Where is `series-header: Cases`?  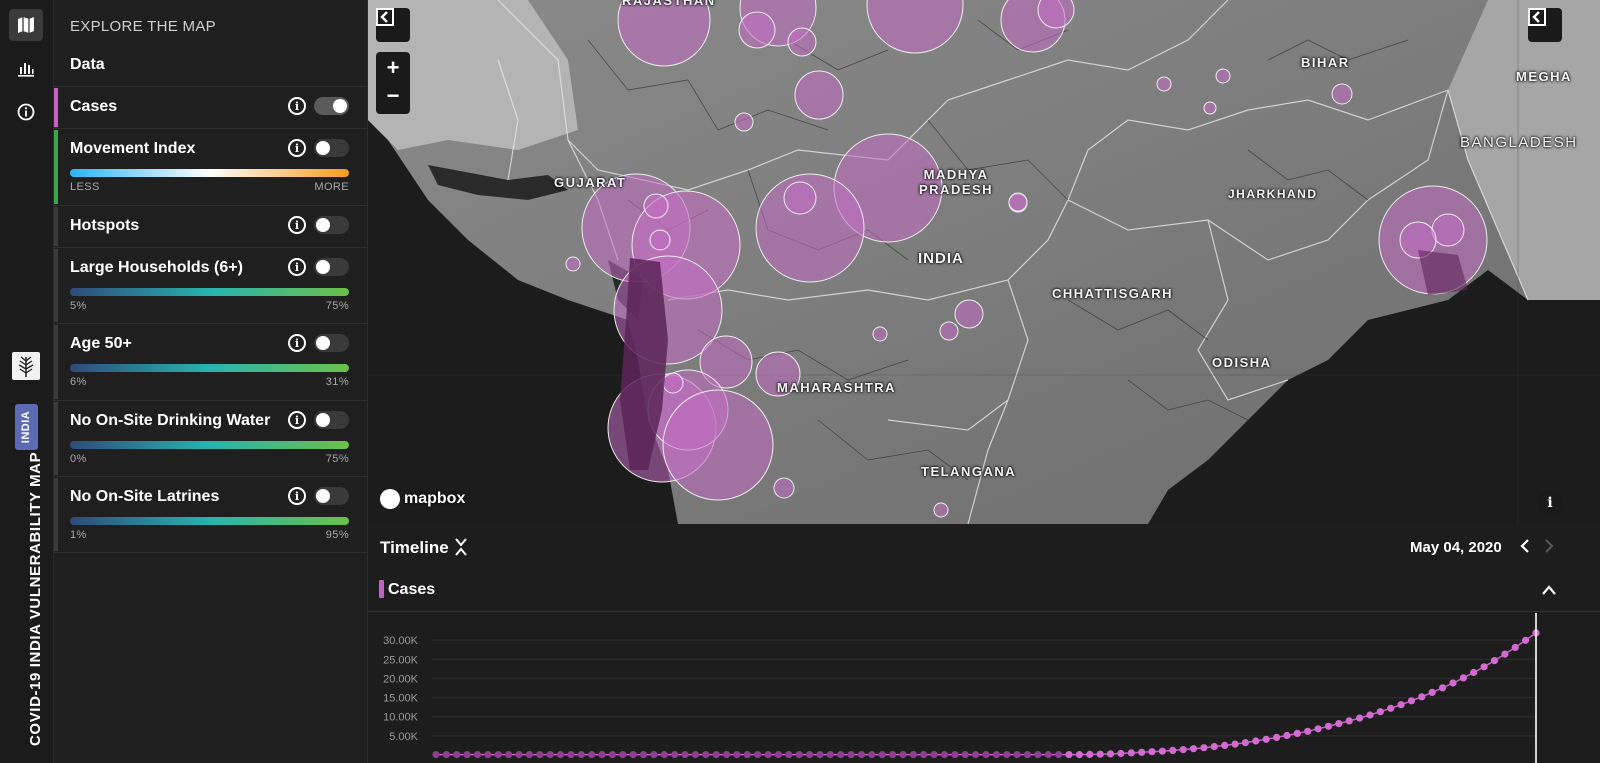
series-header: Cases is located at coordinates (984, 593).